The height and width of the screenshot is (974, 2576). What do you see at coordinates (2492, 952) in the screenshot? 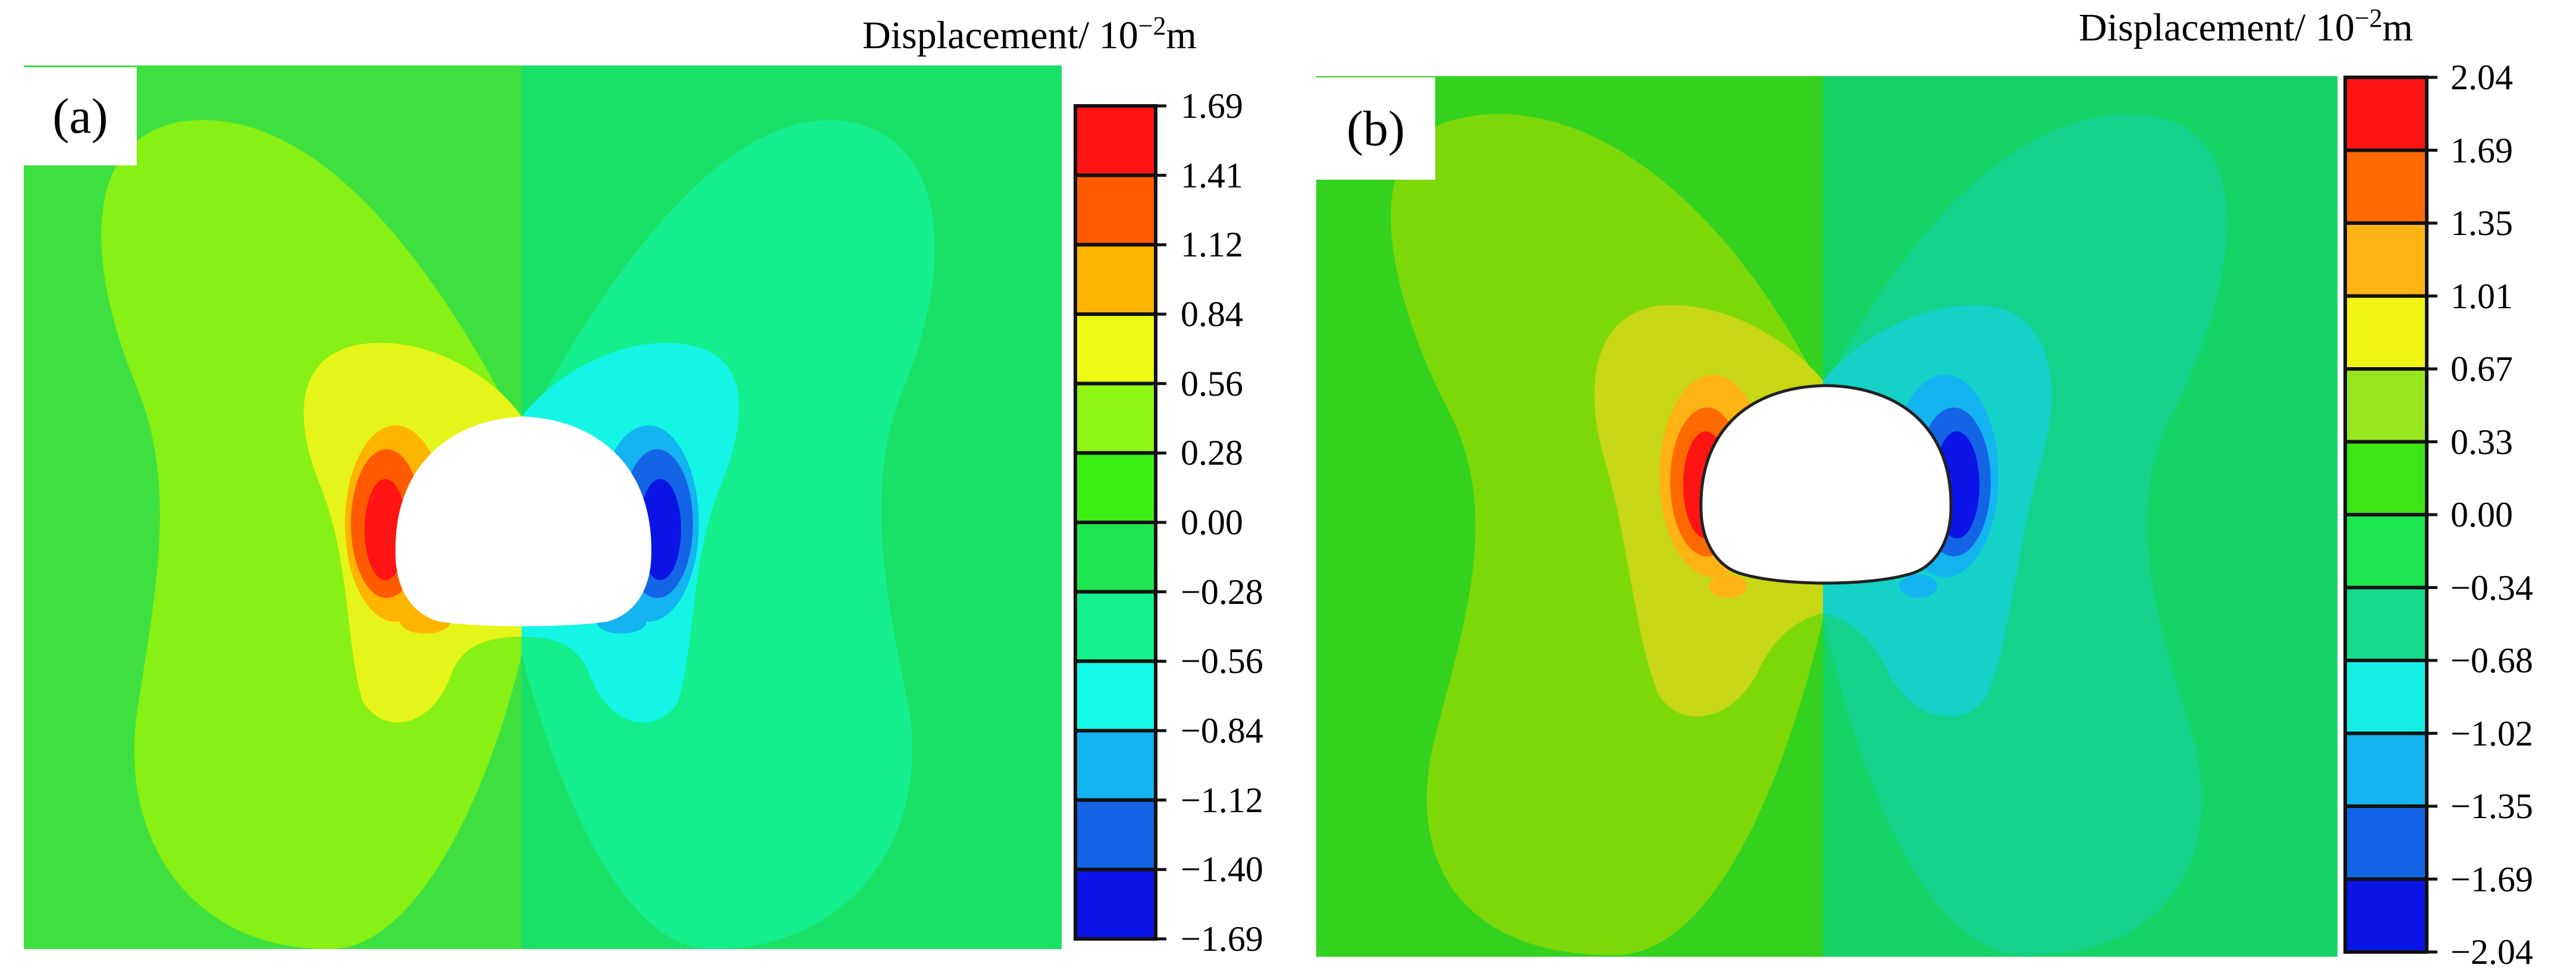
I see `panel-b-colorbar-tick-label: −2.04` at bounding box center [2492, 952].